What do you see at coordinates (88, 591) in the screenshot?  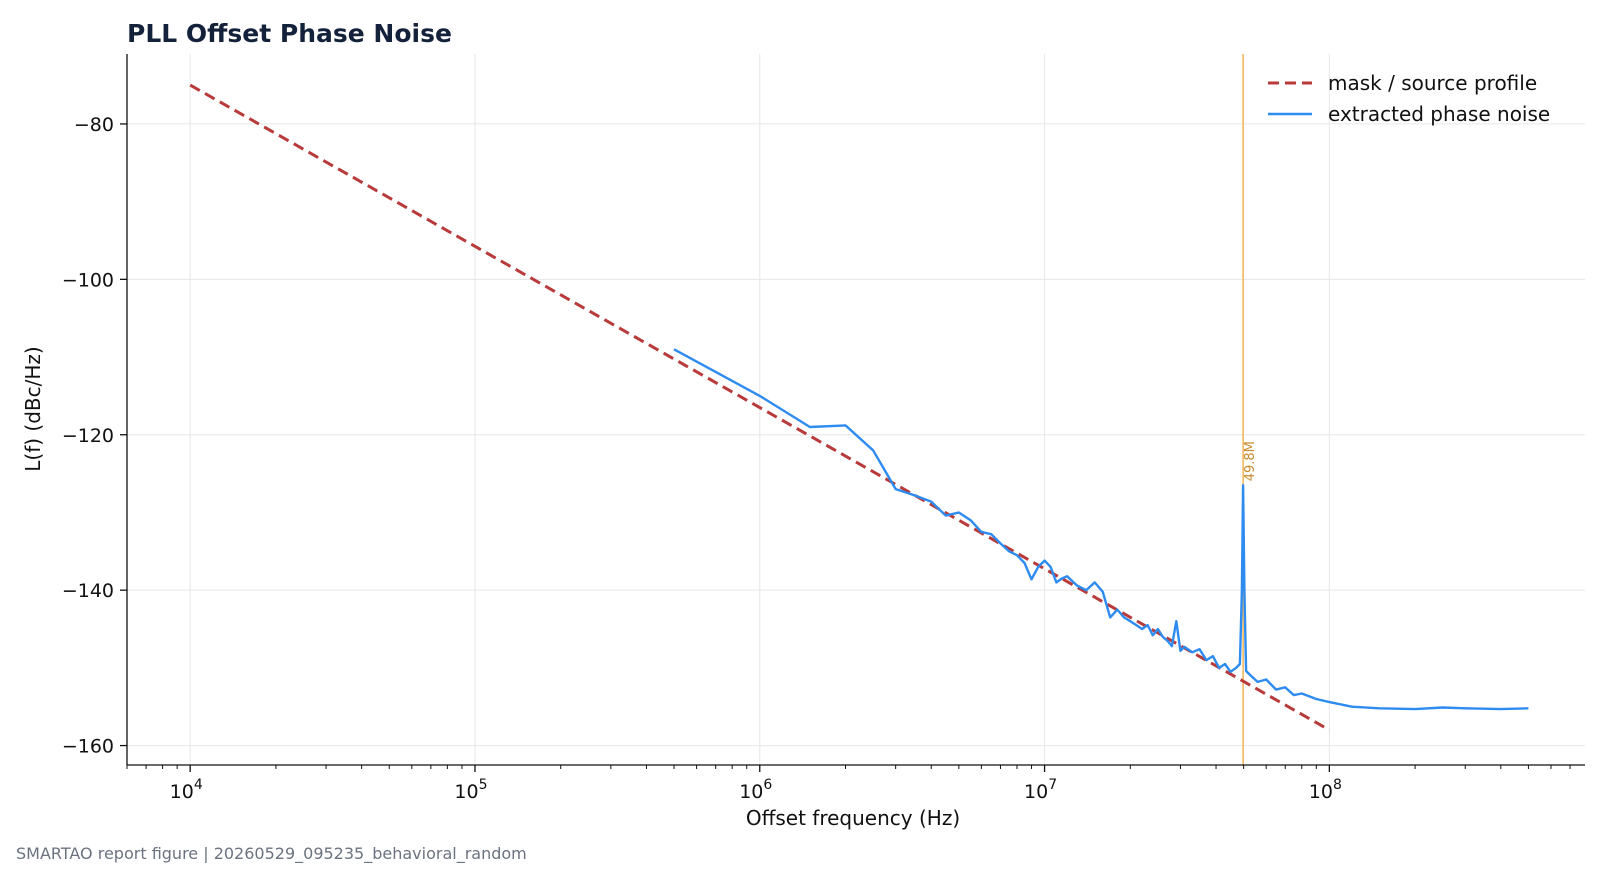 I see `y-tick-label: −140` at bounding box center [88, 591].